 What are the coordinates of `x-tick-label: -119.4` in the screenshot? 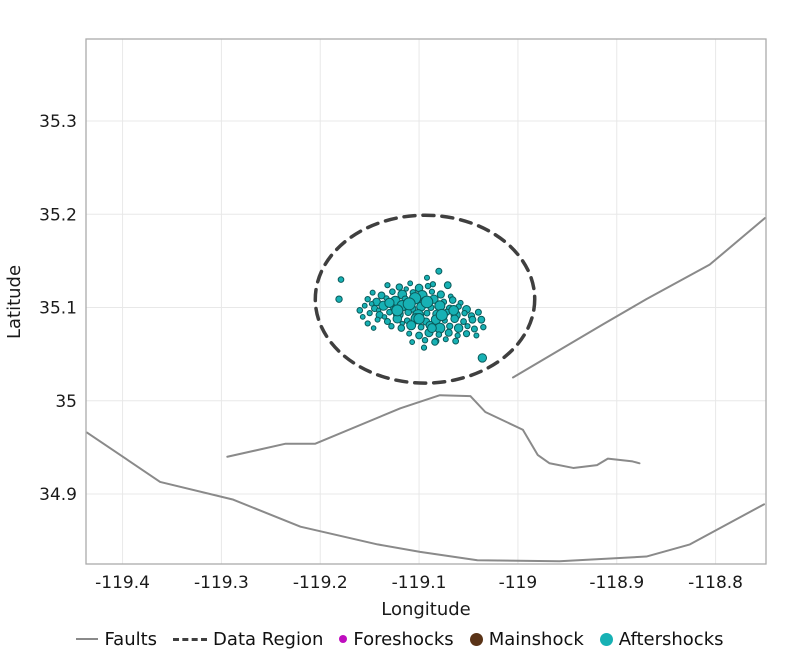 It's located at (122, 583).